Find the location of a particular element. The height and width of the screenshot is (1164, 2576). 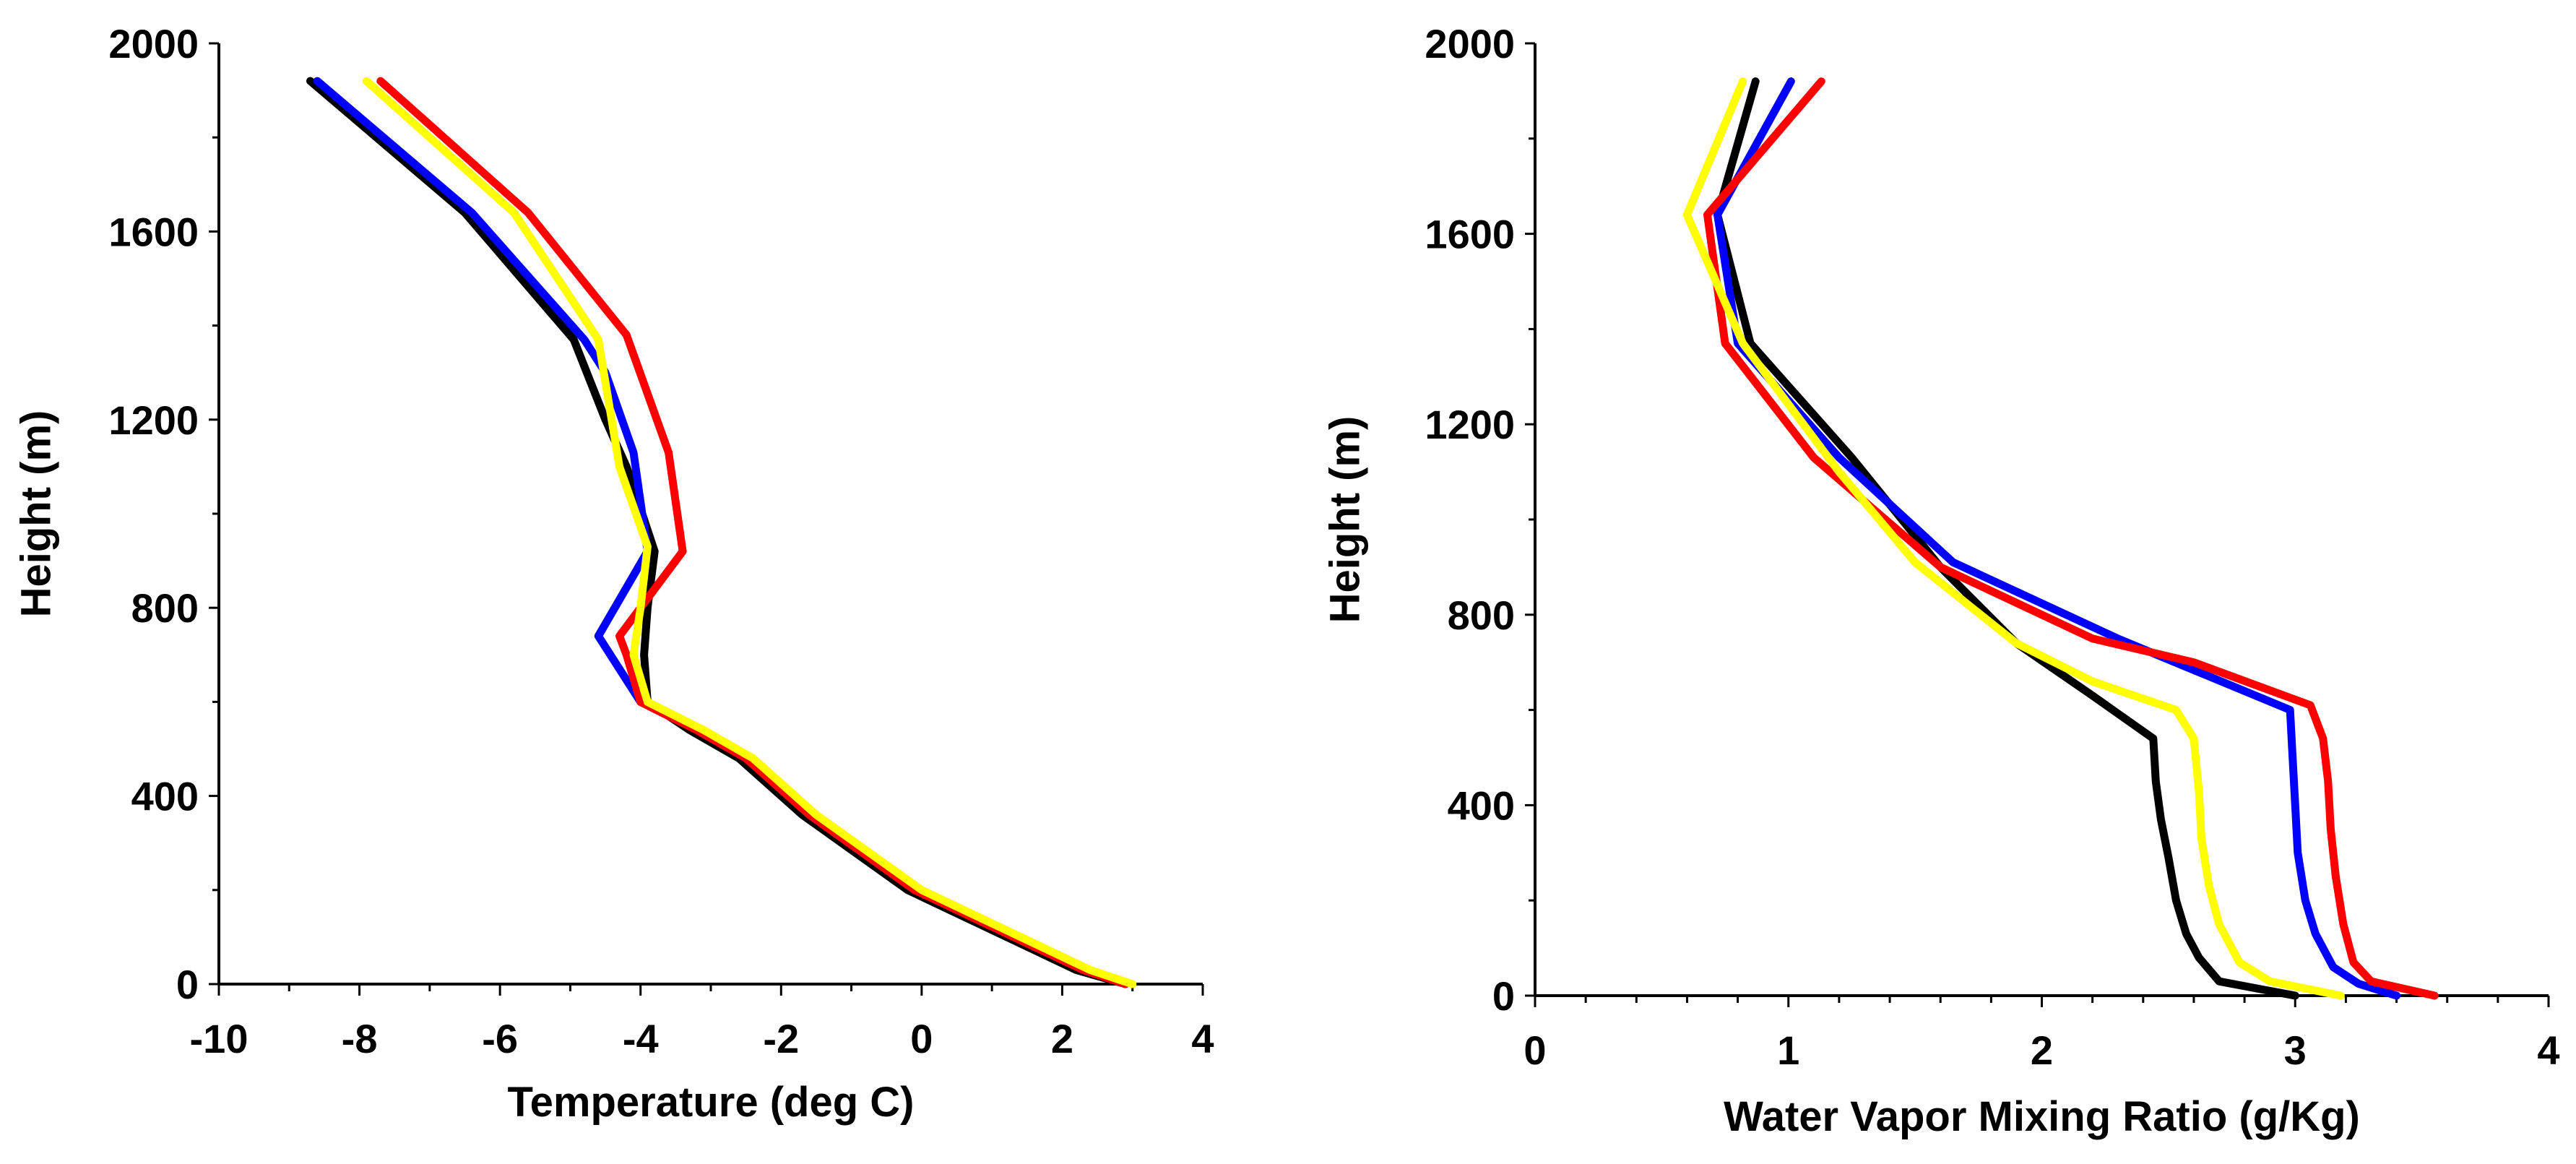

x-axis-title: Water Vapor Mixing Ratio (g/Kg) is located at coordinates (2042, 1116).